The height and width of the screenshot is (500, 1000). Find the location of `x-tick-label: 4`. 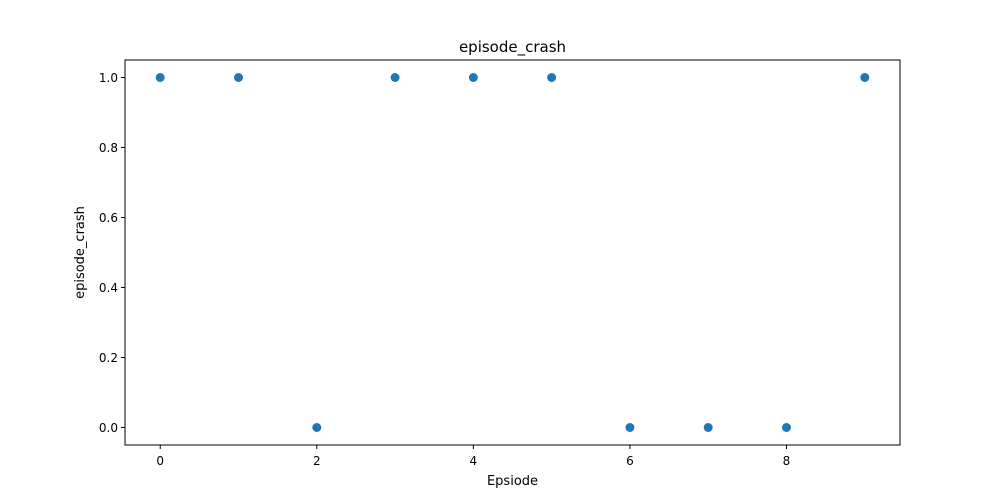

x-tick-label: 4 is located at coordinates (474, 461).